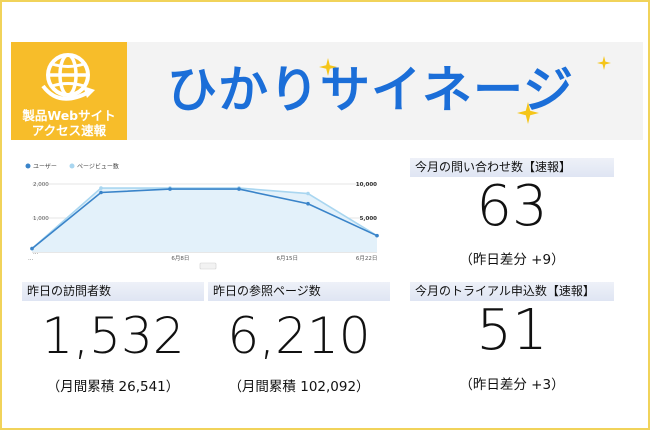 This screenshot has width=650, height=430. Describe the element at coordinates (370, 90) in the screenshot. I see `brand-title: ひかりサイネージ` at that location.